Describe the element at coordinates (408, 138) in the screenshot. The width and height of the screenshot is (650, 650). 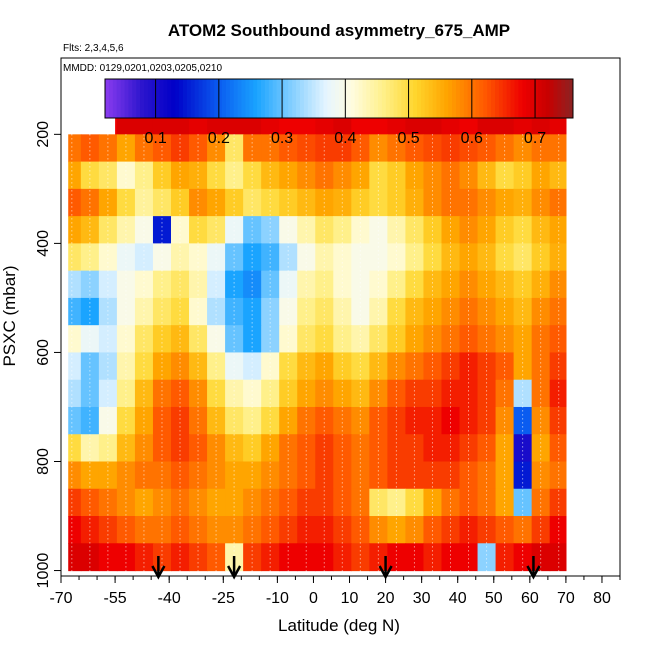
I see `colorbar-tick-label: 0.5` at that location.